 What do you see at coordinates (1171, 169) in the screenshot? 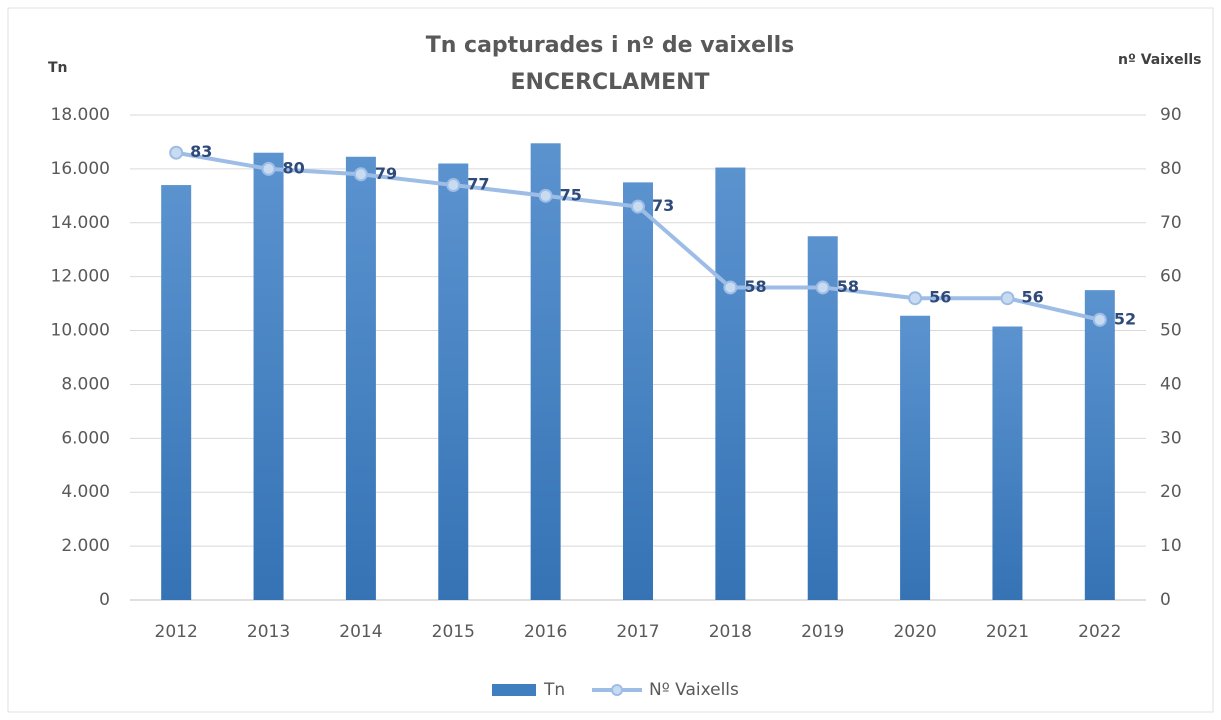
I see `y2-tick-label: 80` at bounding box center [1171, 169].